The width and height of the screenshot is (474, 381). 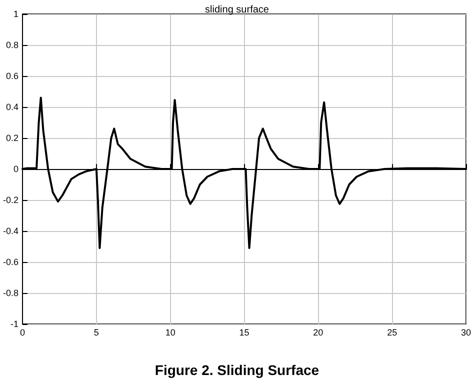 I want to click on y-tick-label: 0, so click(x=16, y=169).